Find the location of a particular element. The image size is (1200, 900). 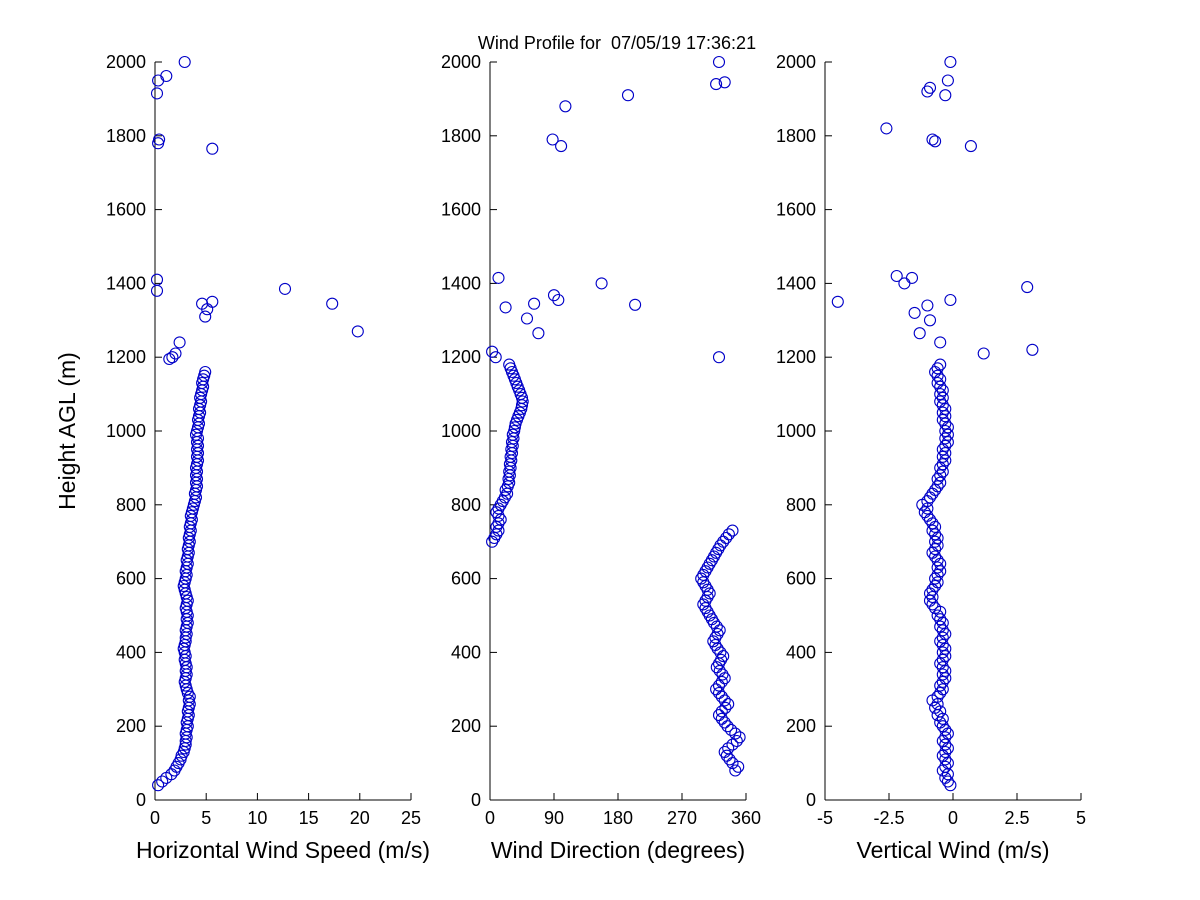

x-tick-label: 90 is located at coordinates (554, 818).